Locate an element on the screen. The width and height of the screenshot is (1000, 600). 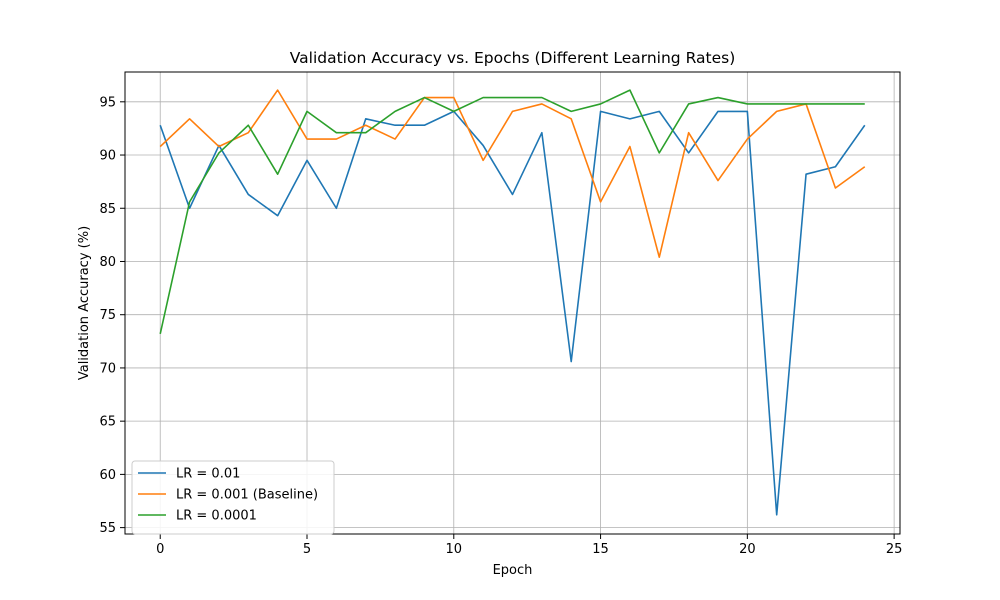
y-tick-label: 65 is located at coordinates (107, 422).